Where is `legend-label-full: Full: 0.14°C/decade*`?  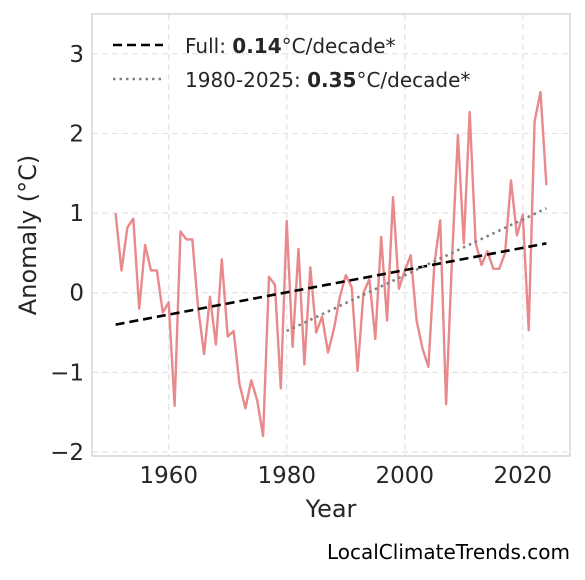 legend-label-full: Full: 0.14°C/decade* is located at coordinates (290, 46).